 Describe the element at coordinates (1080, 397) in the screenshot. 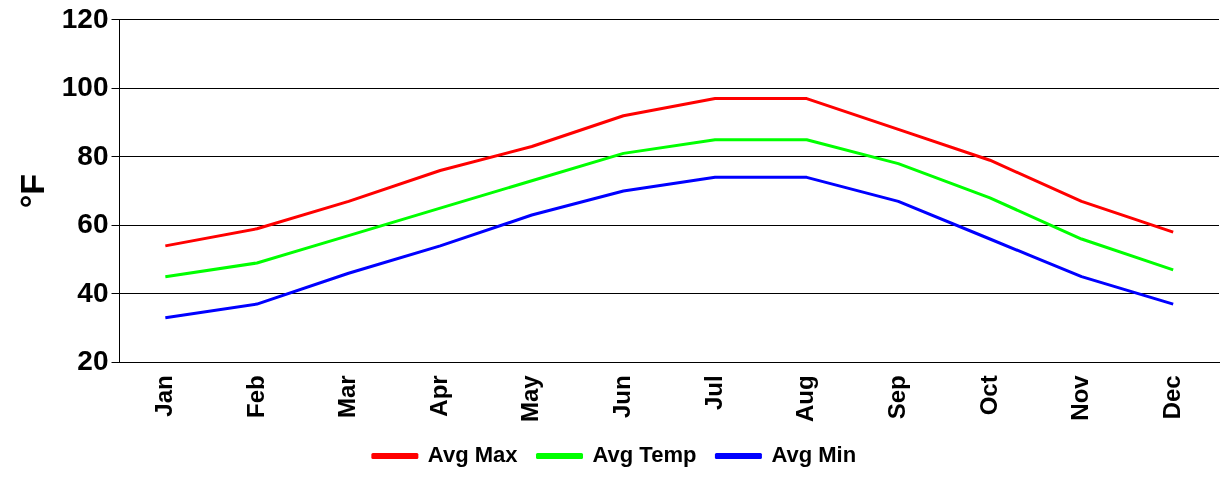

I see `x-tick-label: Nov` at that location.